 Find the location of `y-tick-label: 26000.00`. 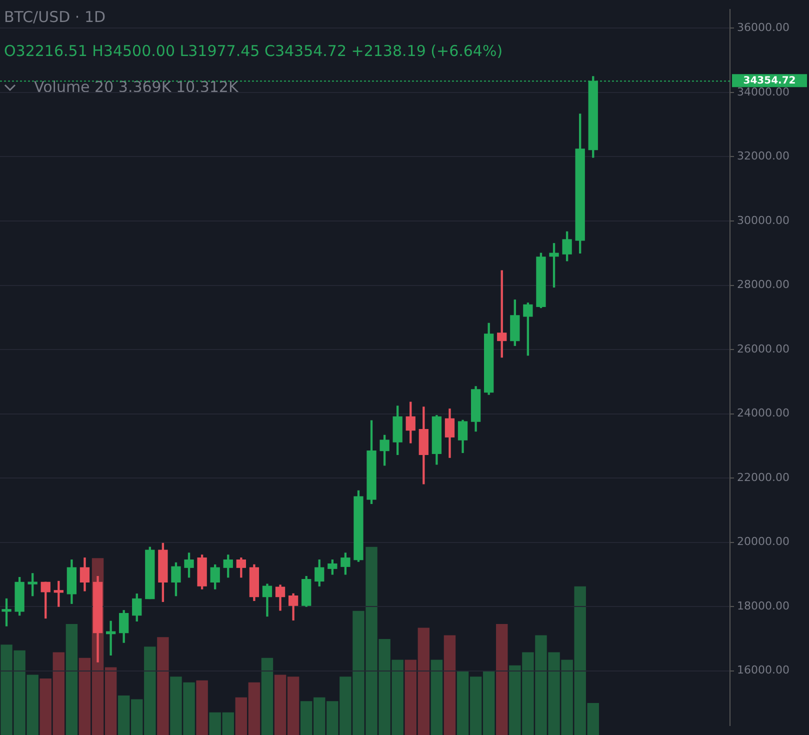

y-tick-label: 26000.00 is located at coordinates (763, 349).